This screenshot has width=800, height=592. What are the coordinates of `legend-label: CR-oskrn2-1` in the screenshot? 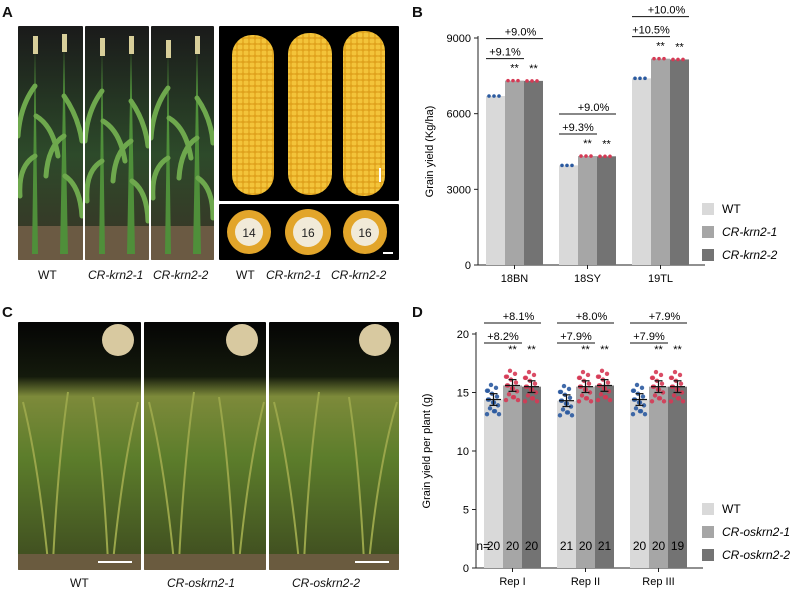 It's located at (756, 532).